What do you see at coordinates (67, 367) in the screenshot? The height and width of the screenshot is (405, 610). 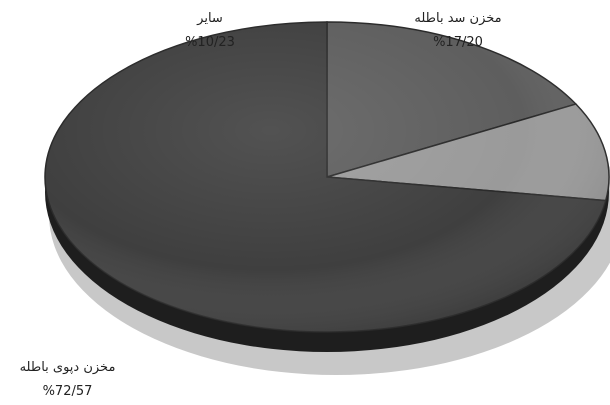 I see `slice-name: مخزن دپوی باطله` at bounding box center [67, 367].